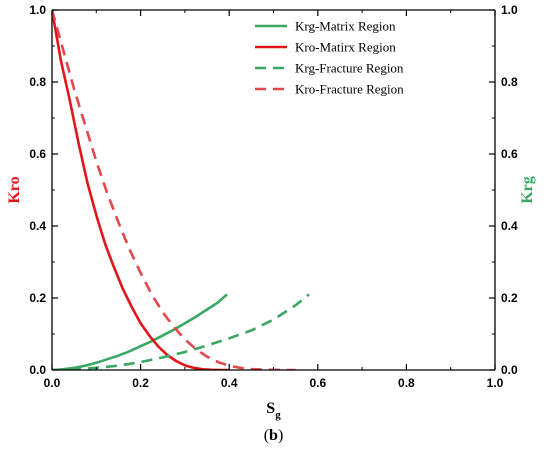 The image size is (550, 460). I want to click on y-left-tick-label: 0.0, so click(37, 370).